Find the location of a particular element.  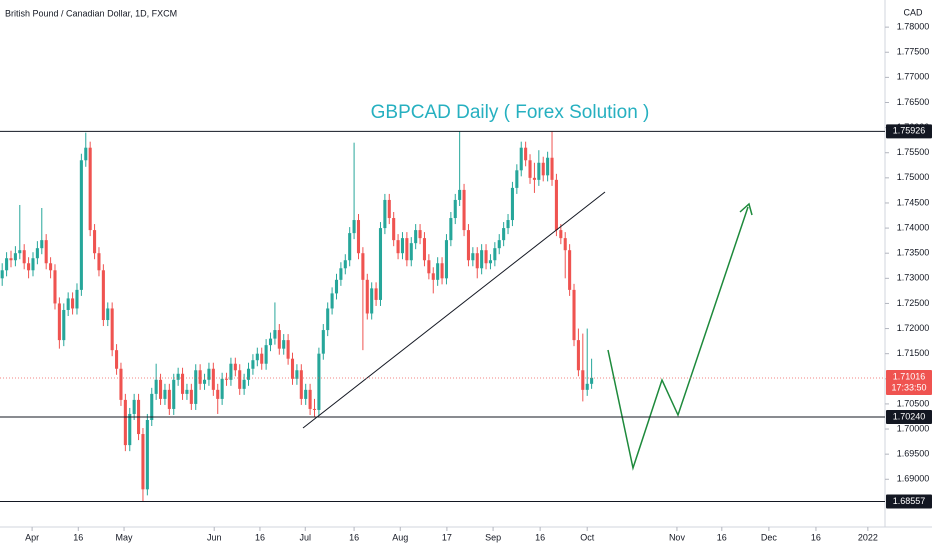

y-tick-label: 1.72500 is located at coordinates (913, 303).